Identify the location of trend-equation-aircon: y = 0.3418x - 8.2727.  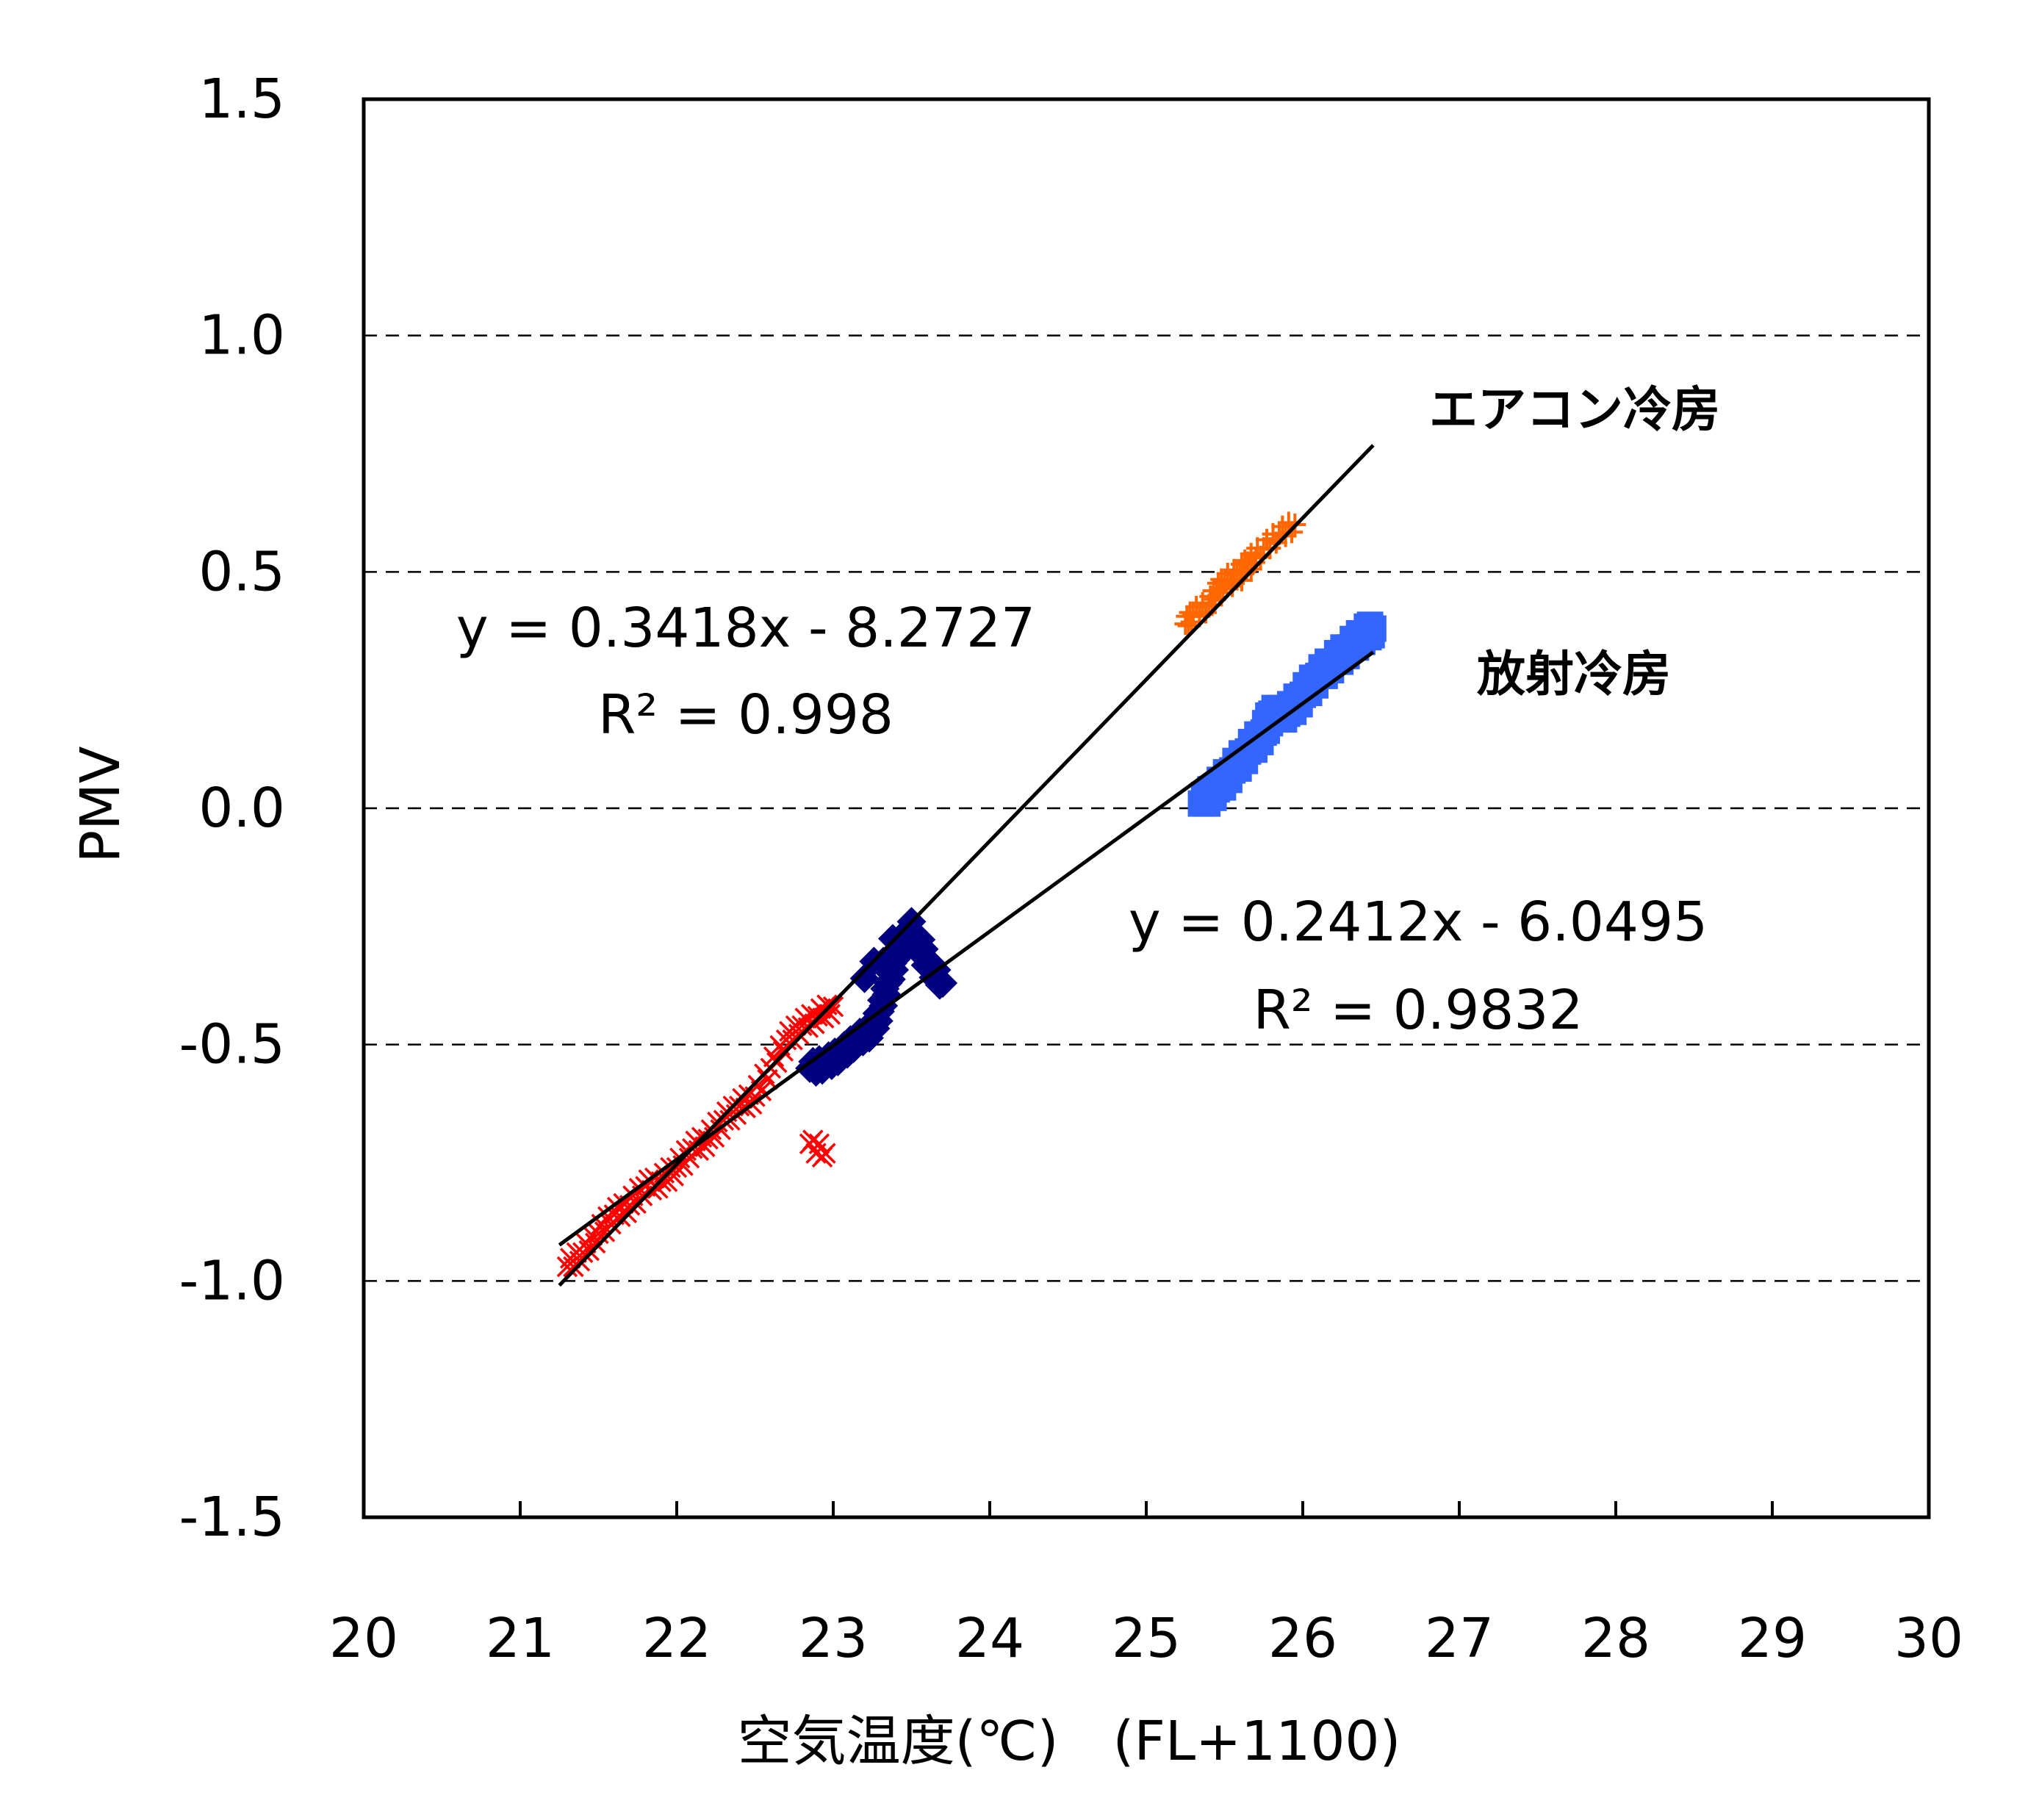
(745, 628).